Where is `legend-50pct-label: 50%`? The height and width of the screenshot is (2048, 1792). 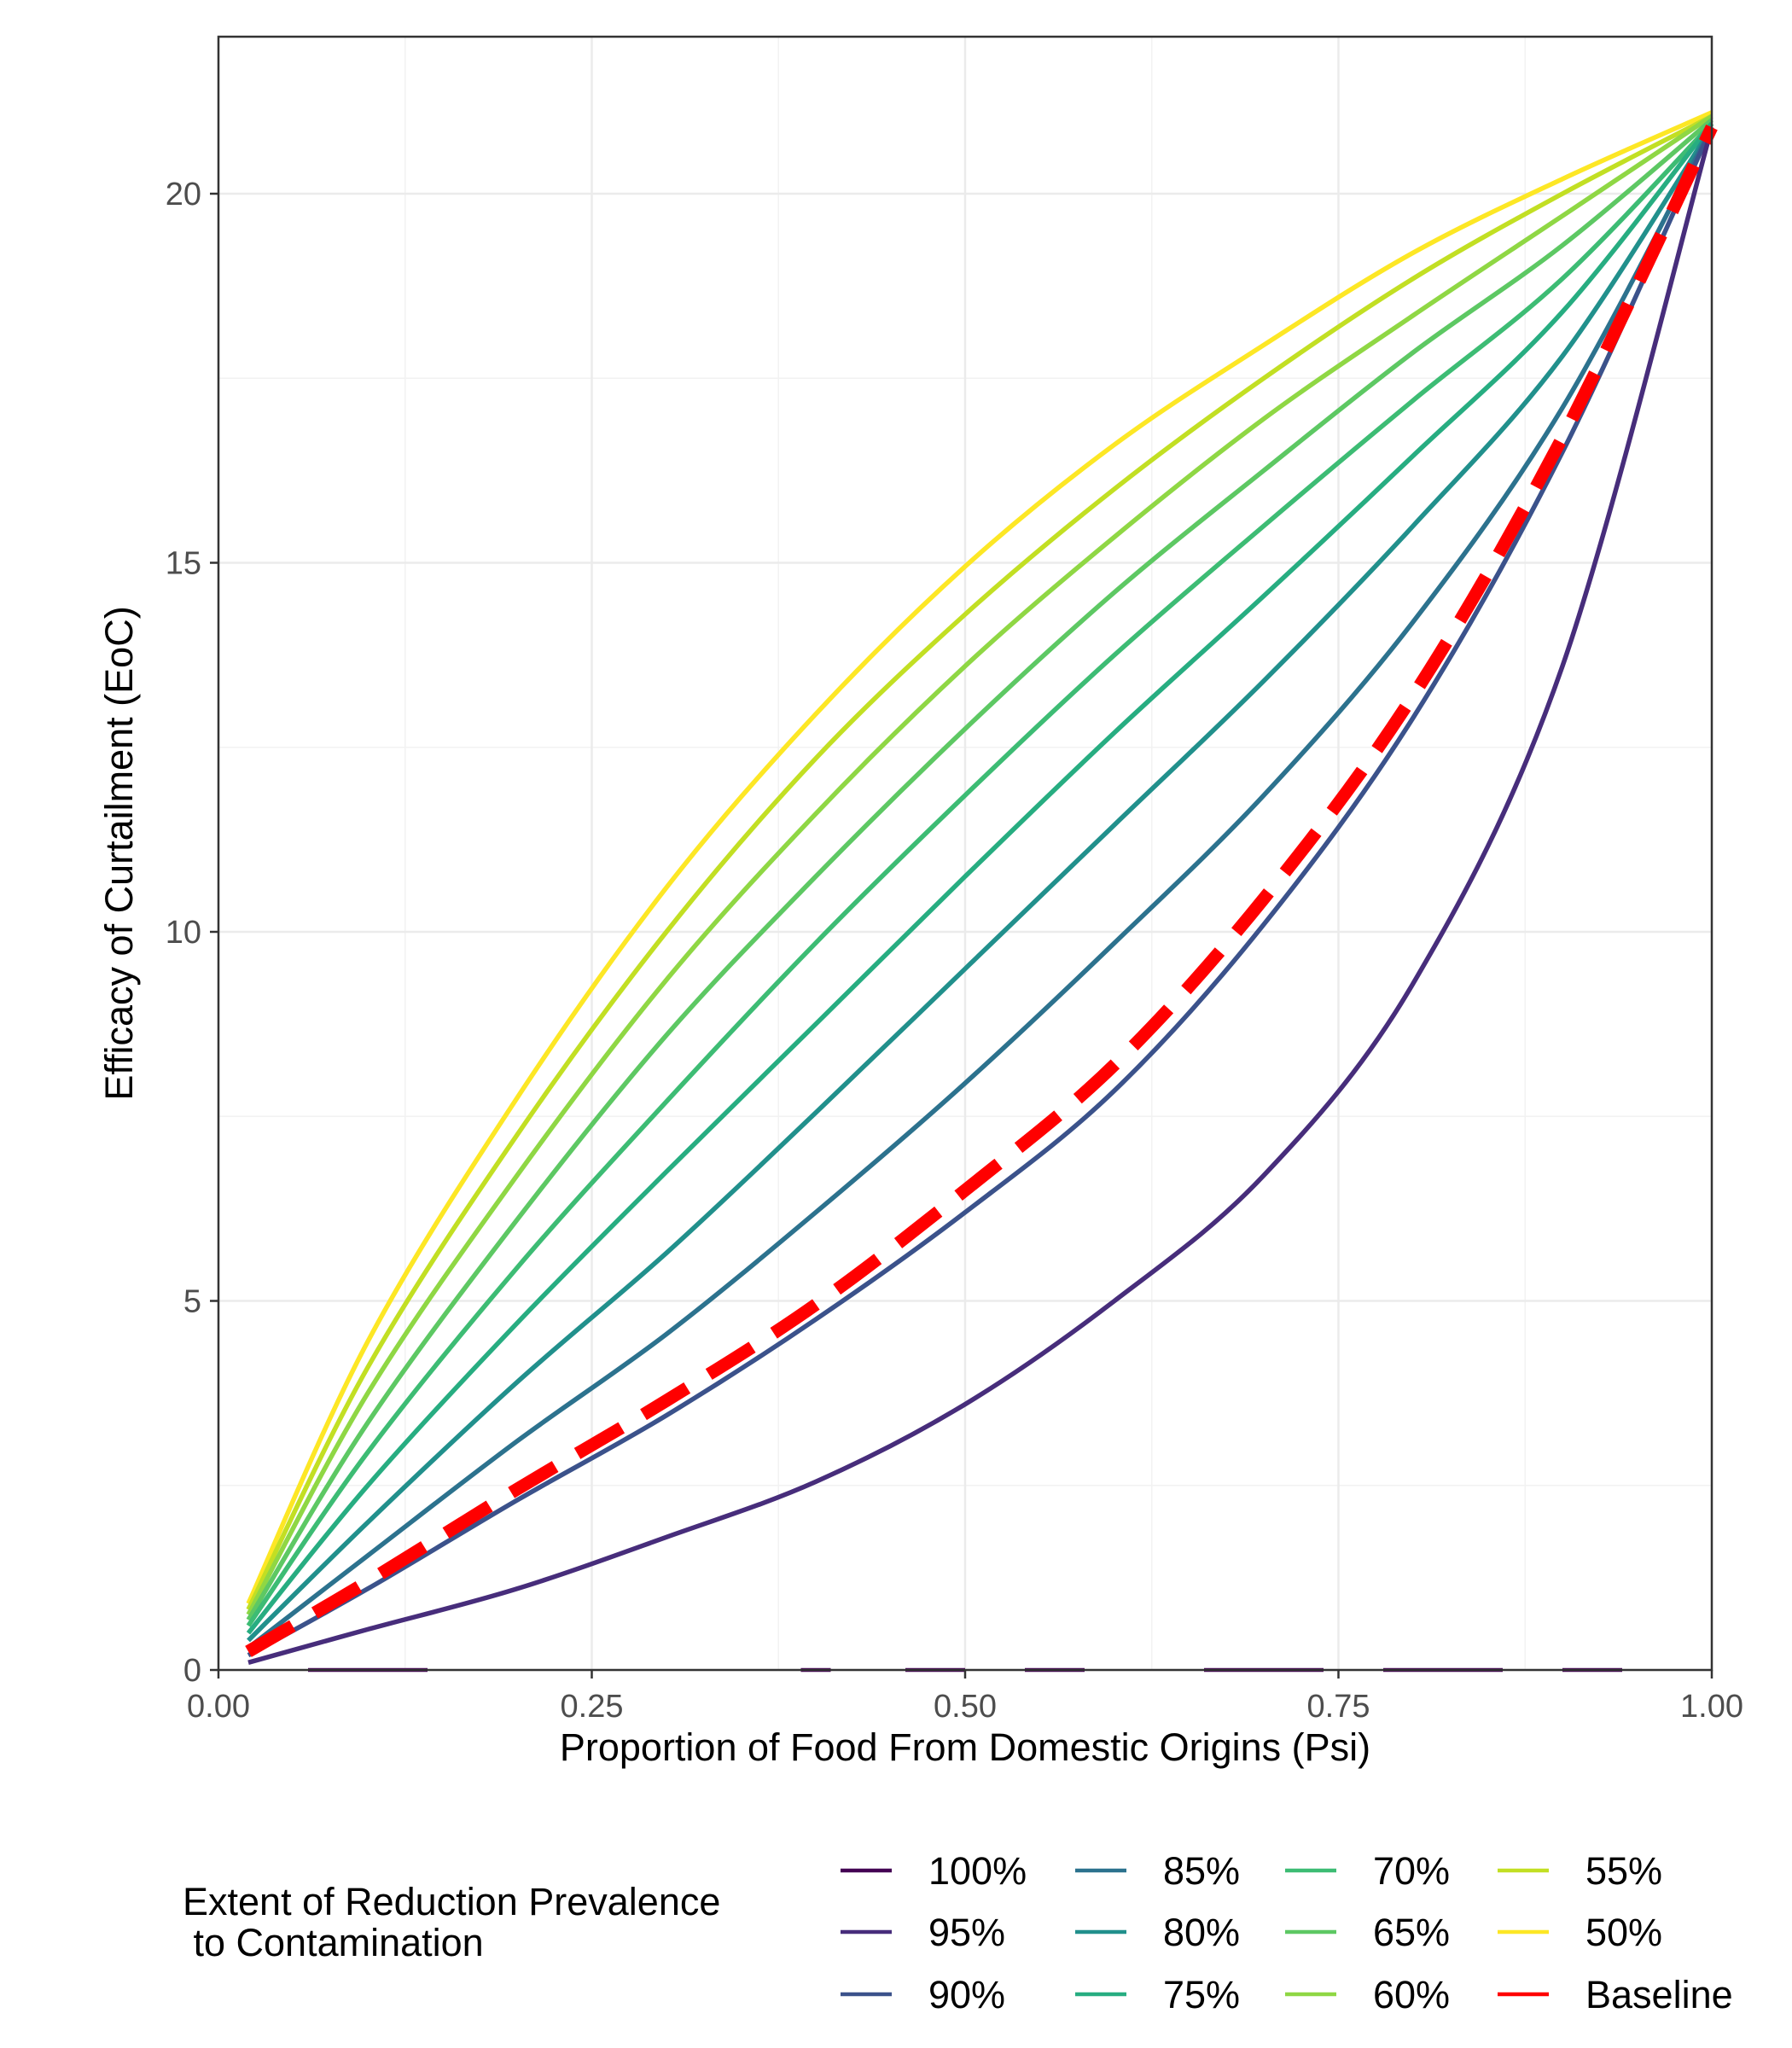
legend-50pct-label: 50% is located at coordinates (1623, 1933).